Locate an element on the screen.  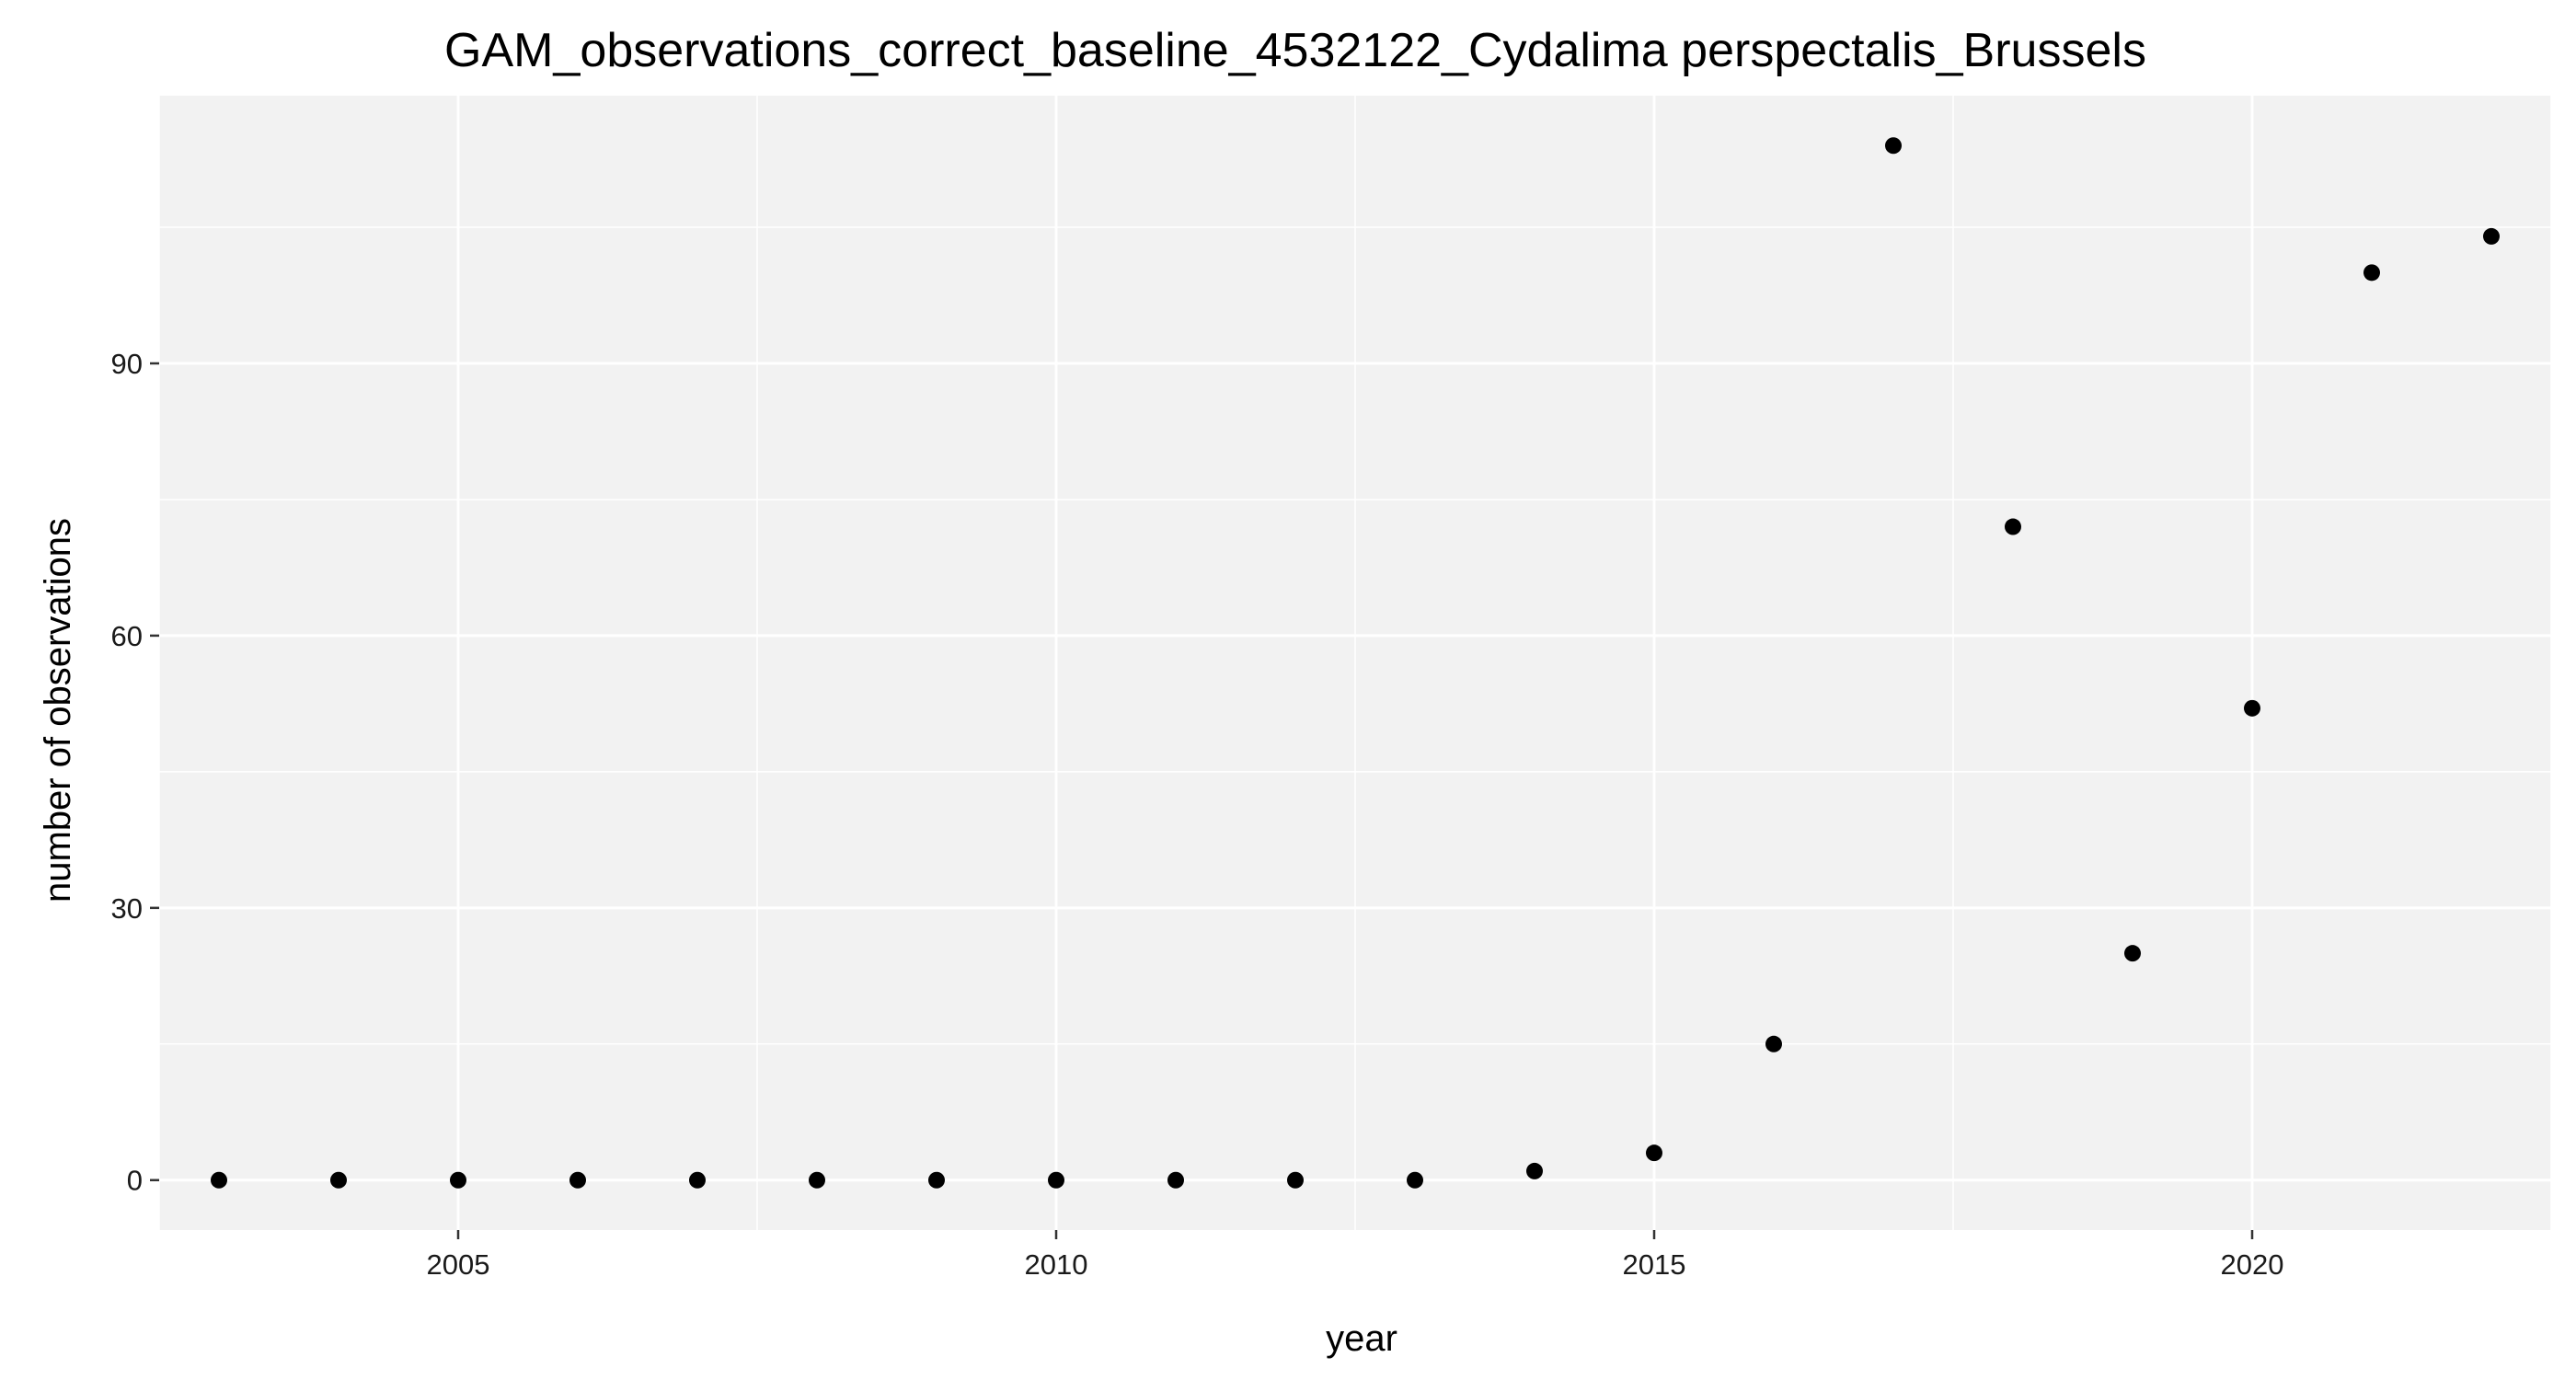
y-tick-label: 0 is located at coordinates (135, 1181).